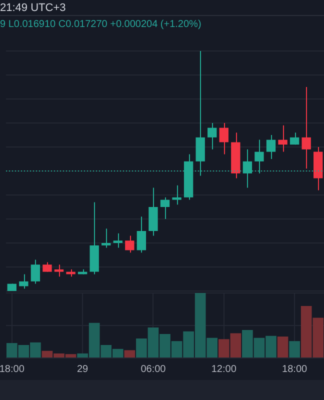 This screenshot has width=324, height=400. Describe the element at coordinates (101, 24) in the screenshot. I see `chart-subtitle: 9 L0.016910 C0.017270 +0.000204 (+1.20%)` at that location.